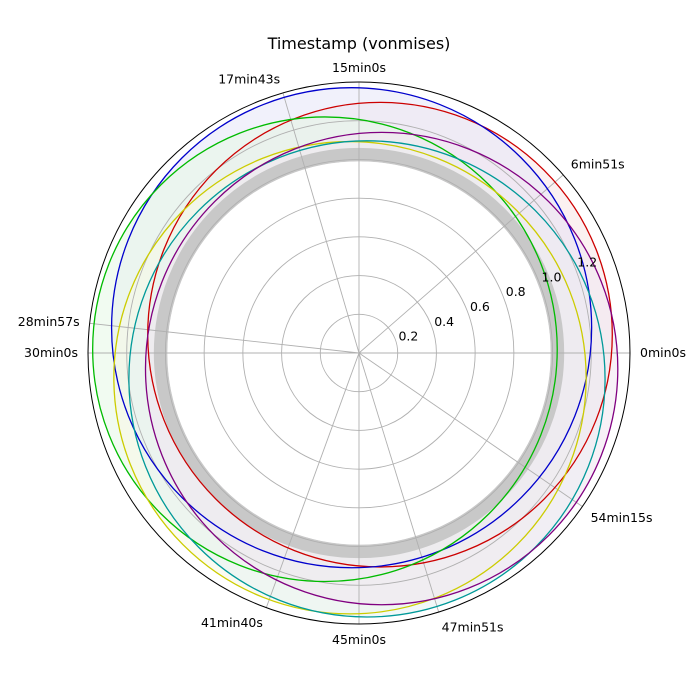  I want to click on angle-tick-label-8: 45min0s, so click(359, 639).